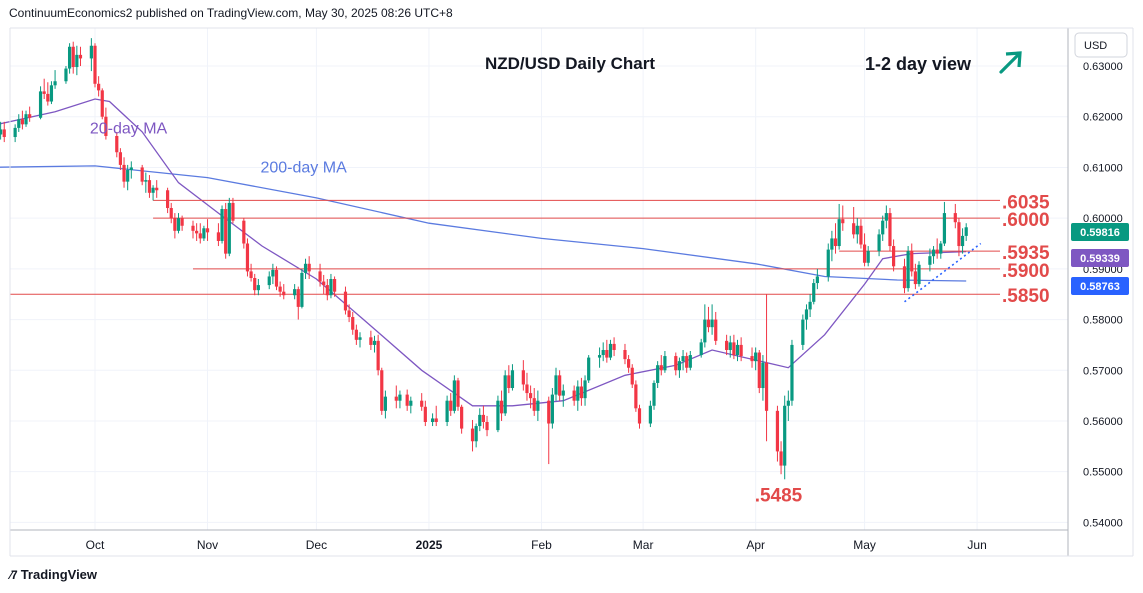 The height and width of the screenshot is (593, 1143). Describe the element at coordinates (1100, 232) in the screenshot. I see `price-badge` at that location.